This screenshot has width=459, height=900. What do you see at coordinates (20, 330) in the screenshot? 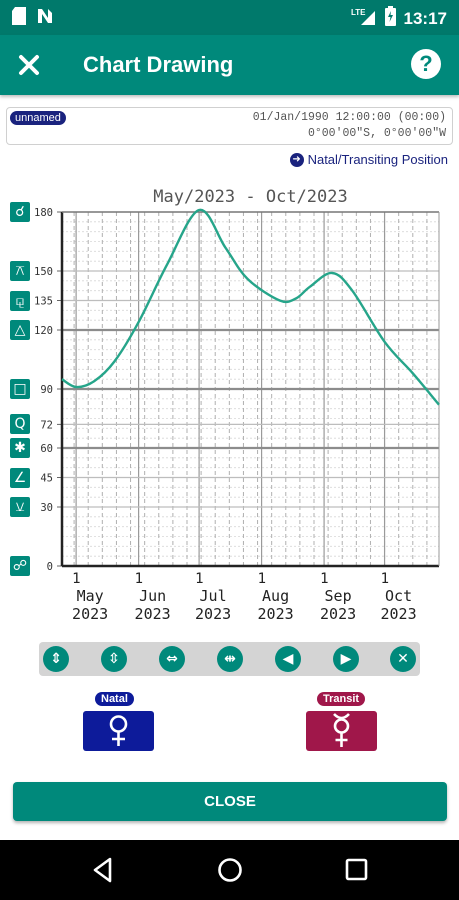
I see `trine-icon: △` at bounding box center [20, 330].